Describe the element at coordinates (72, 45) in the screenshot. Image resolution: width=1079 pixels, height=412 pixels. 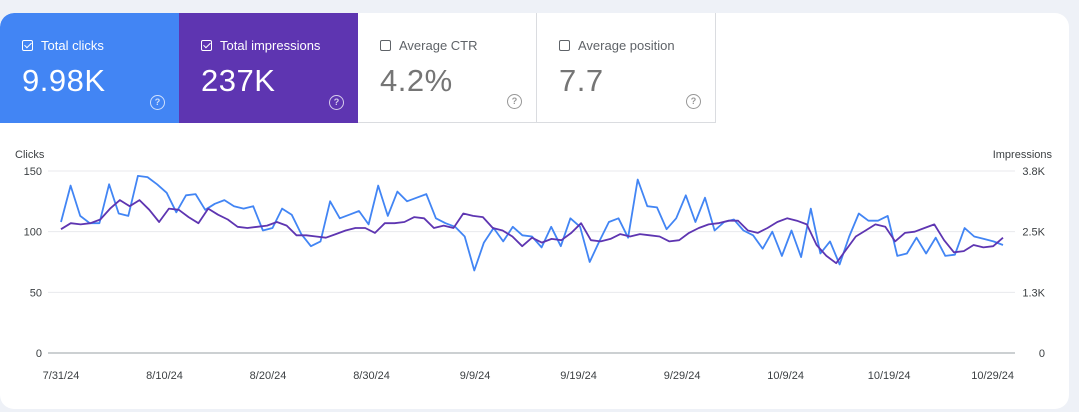
I see `metric-label: Total clicks` at that location.